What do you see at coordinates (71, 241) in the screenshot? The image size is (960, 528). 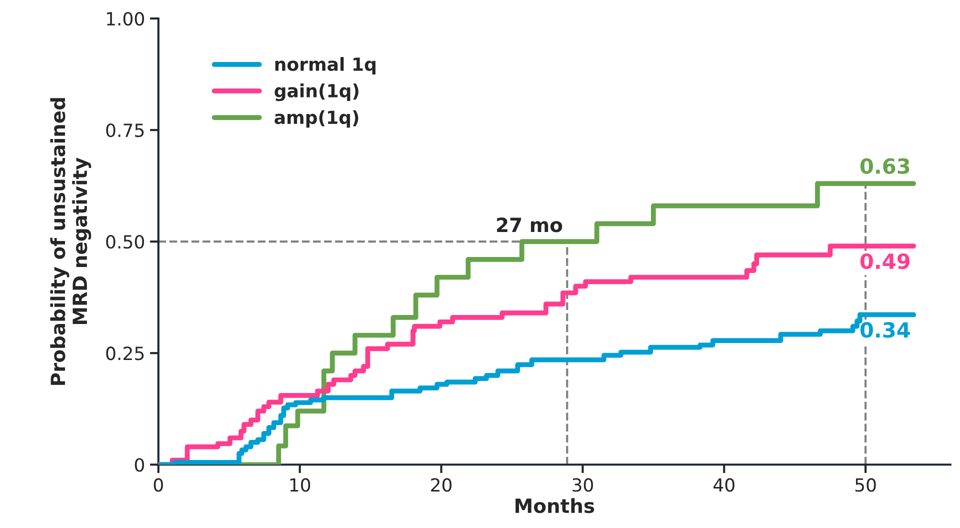 I see `y-axis-title: Probability of unsustained MRD negativity` at bounding box center [71, 241].